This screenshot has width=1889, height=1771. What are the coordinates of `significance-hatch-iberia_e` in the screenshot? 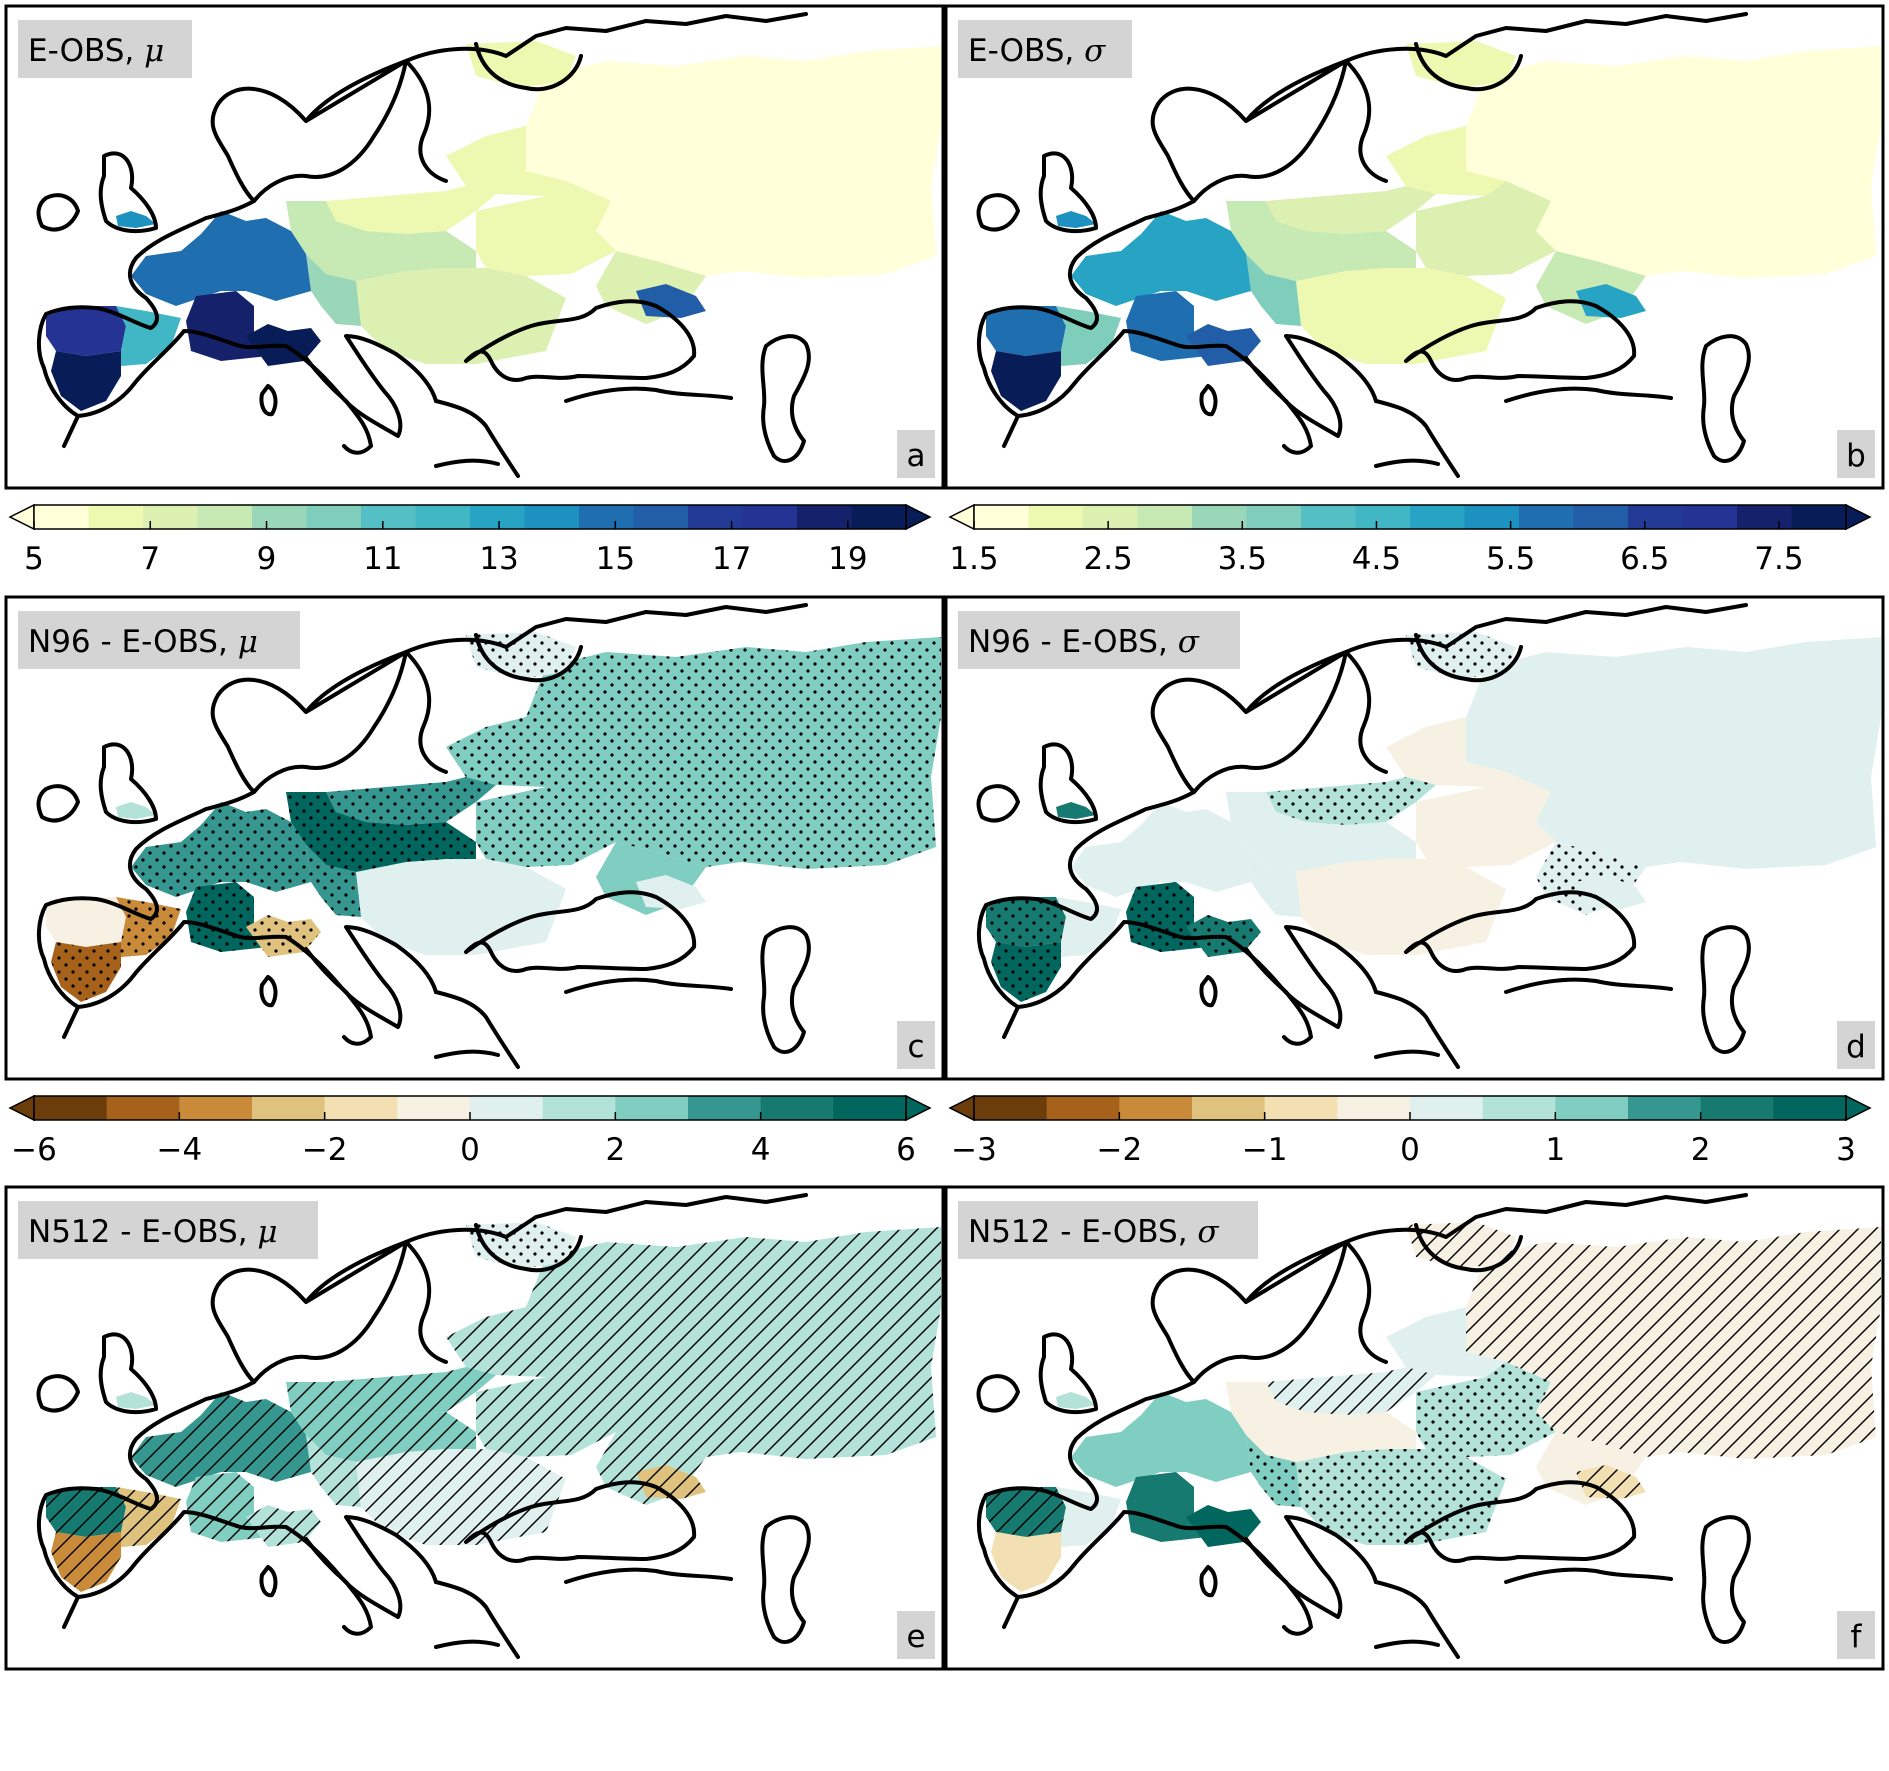 It's located at (148, 1517).